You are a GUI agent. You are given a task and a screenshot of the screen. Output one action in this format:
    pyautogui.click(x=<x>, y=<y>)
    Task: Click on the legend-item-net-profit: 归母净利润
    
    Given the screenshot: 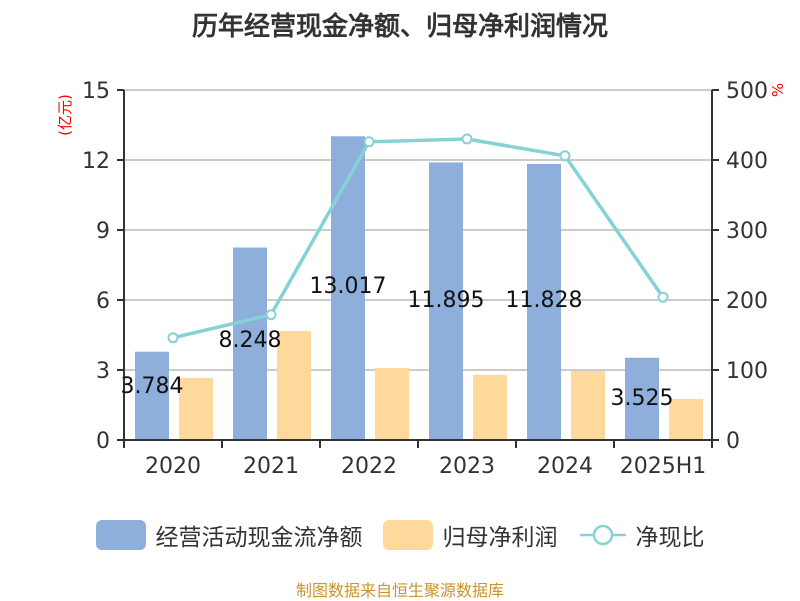 What is the action you would take?
    pyautogui.click(x=470, y=535)
    